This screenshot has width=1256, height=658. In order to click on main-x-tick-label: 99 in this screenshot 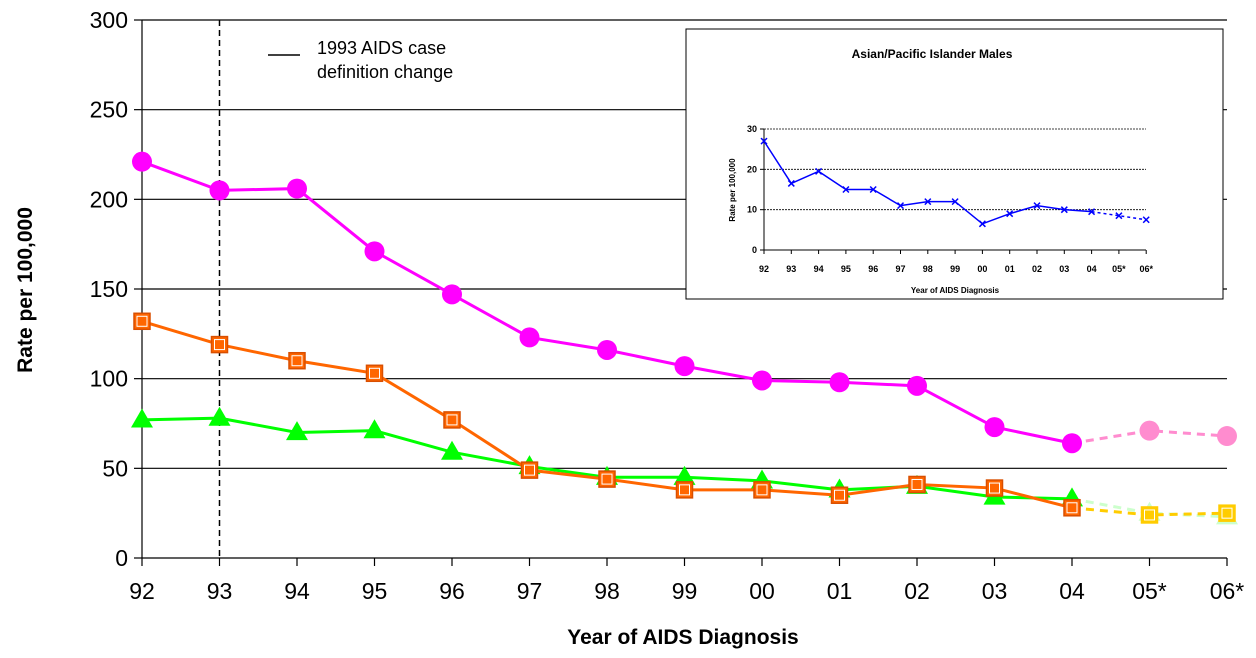, I will do `click(685, 591)`.